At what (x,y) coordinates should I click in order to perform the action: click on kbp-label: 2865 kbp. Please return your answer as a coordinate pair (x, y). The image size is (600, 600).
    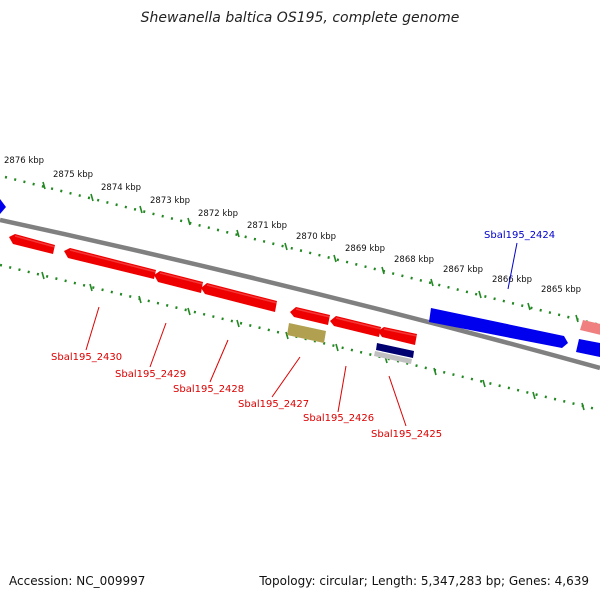
    Looking at the image, I should click on (561, 290).